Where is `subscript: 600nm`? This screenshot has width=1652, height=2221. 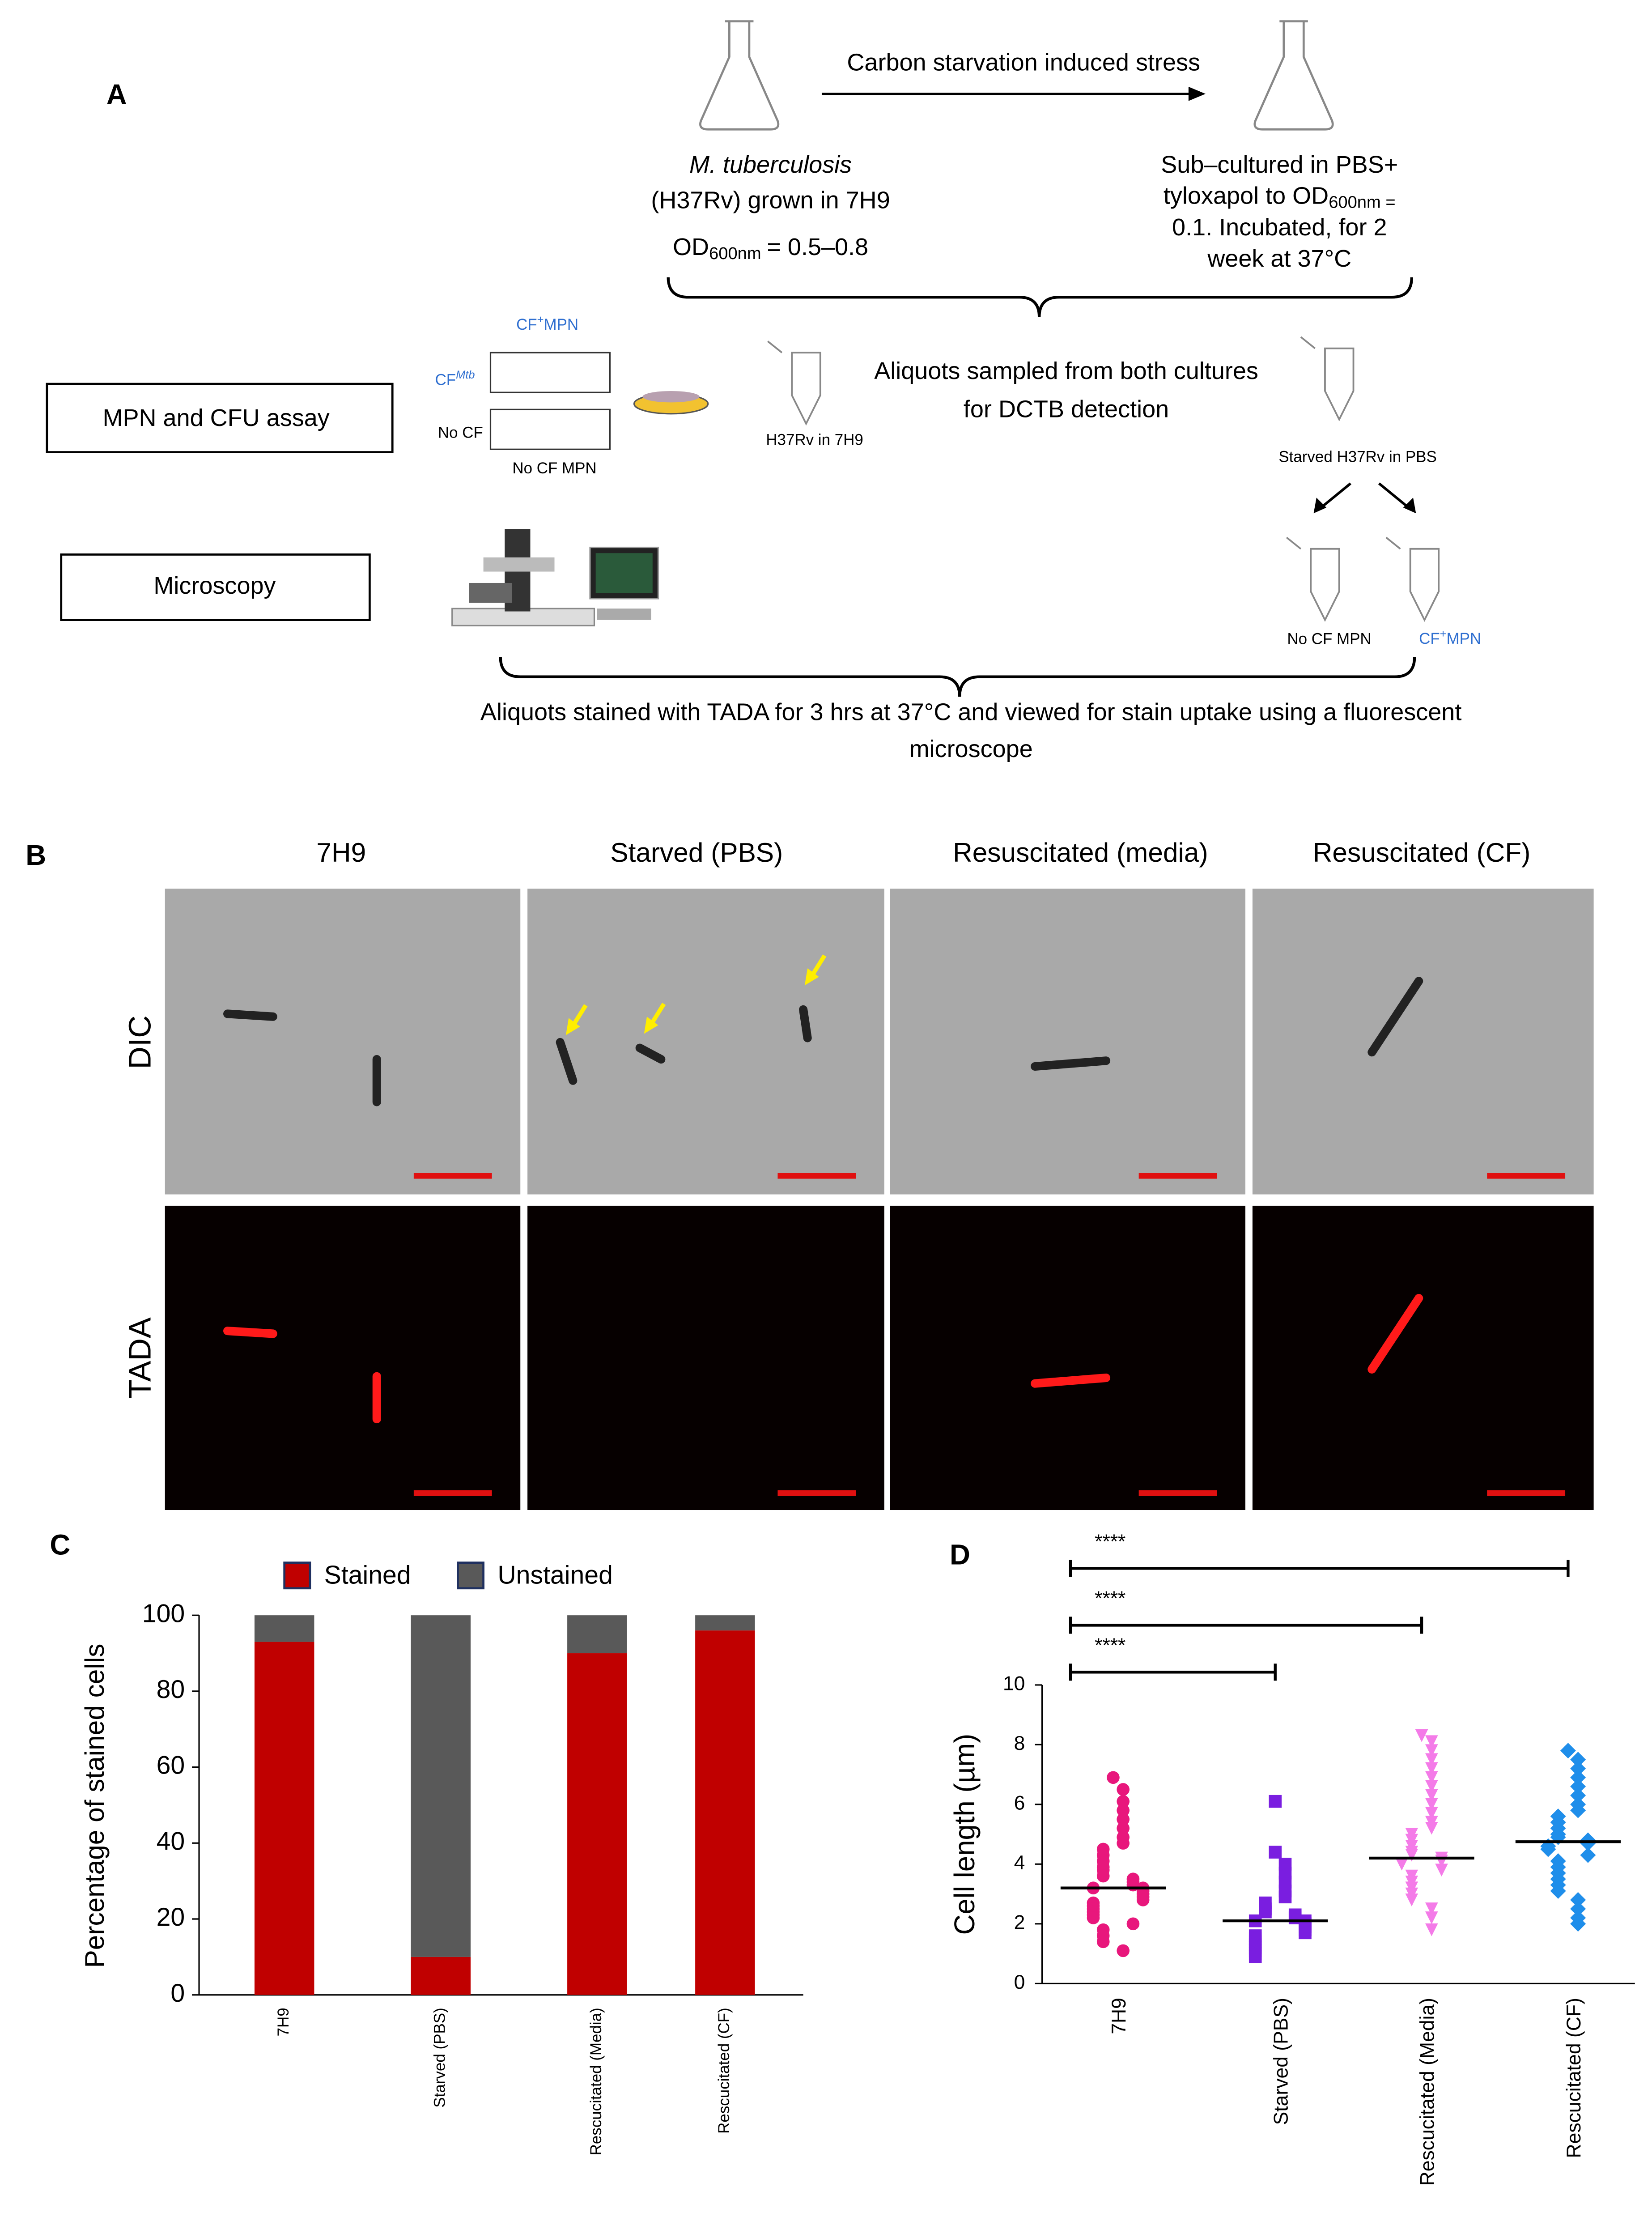
subscript: 600nm is located at coordinates (735, 253).